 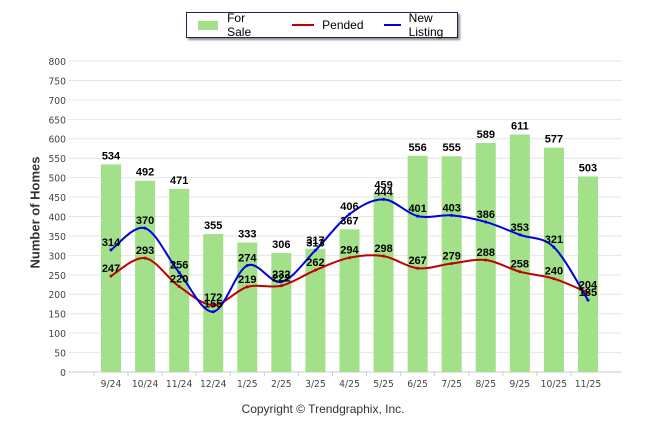 I want to click on x-tick-label: 11/24, so click(x=179, y=384).